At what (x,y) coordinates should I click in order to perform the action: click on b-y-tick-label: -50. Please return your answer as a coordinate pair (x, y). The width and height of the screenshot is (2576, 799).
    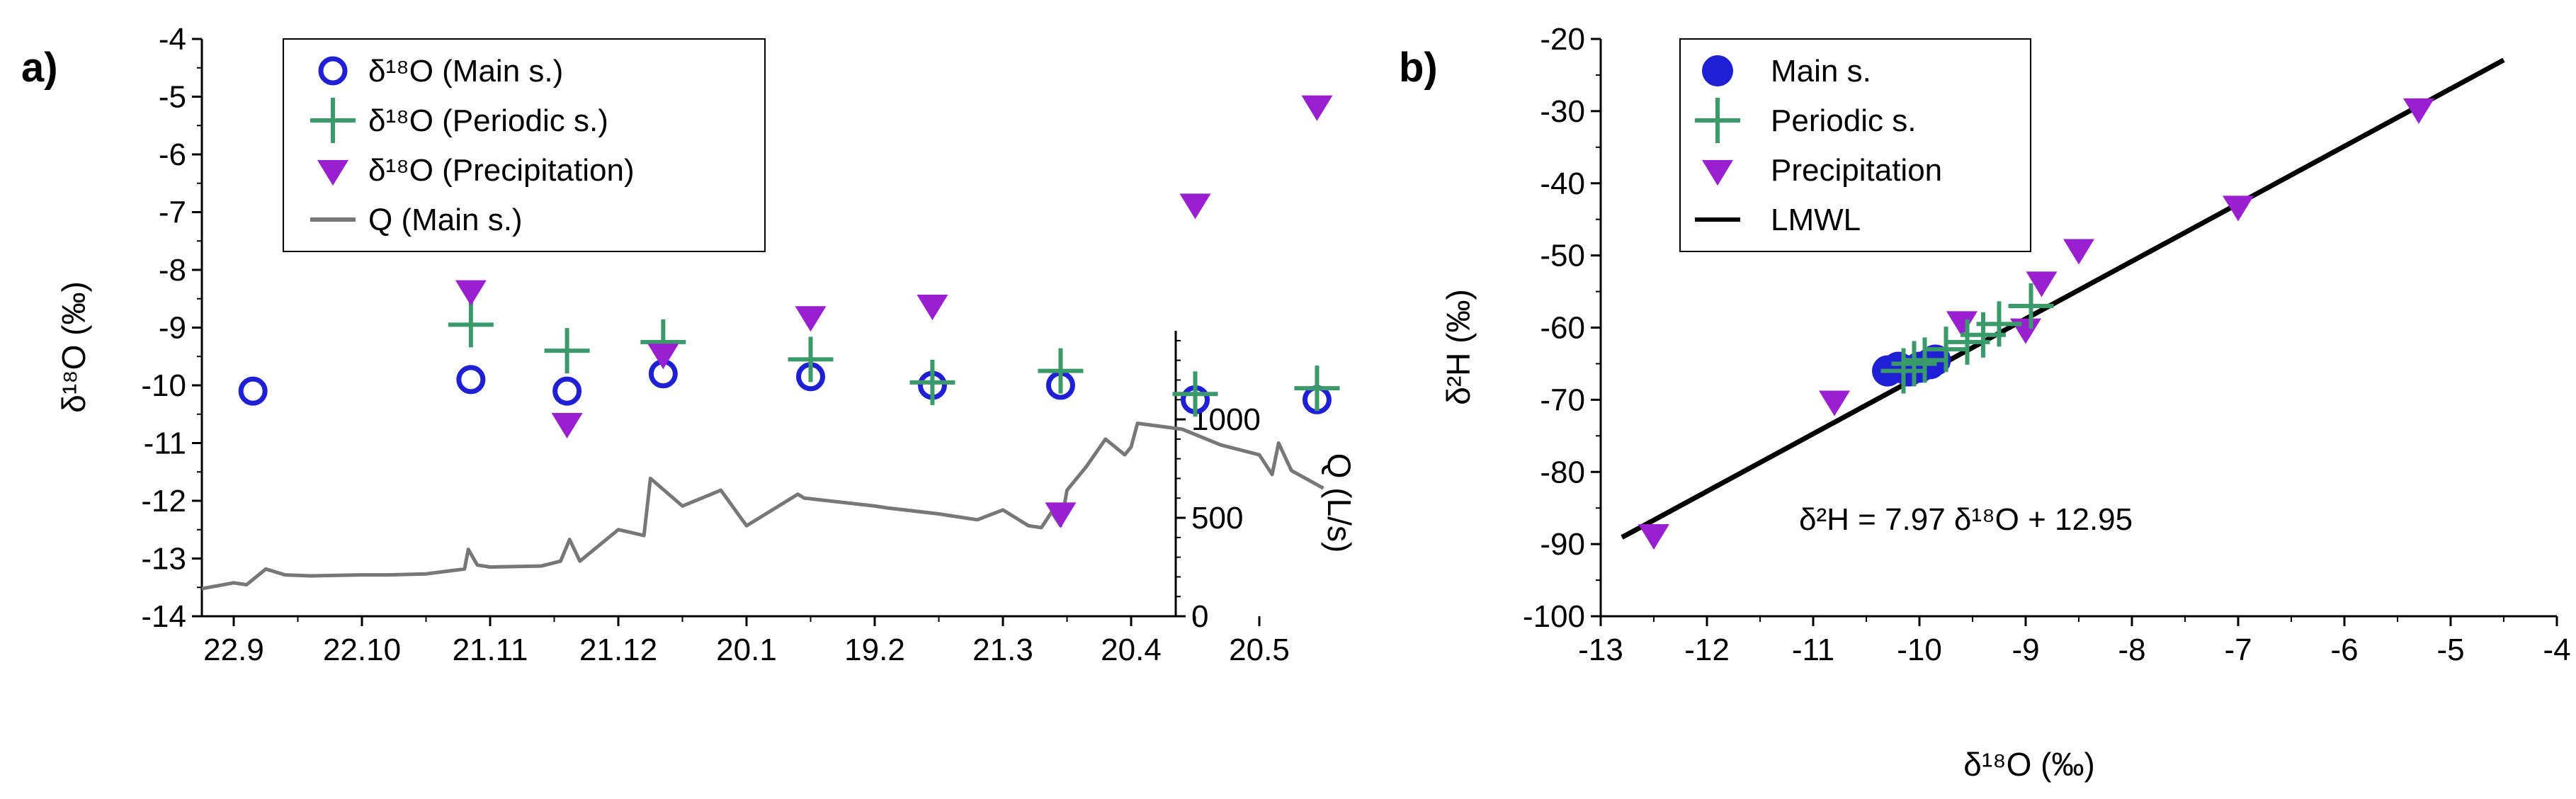
    Looking at the image, I should click on (1562, 256).